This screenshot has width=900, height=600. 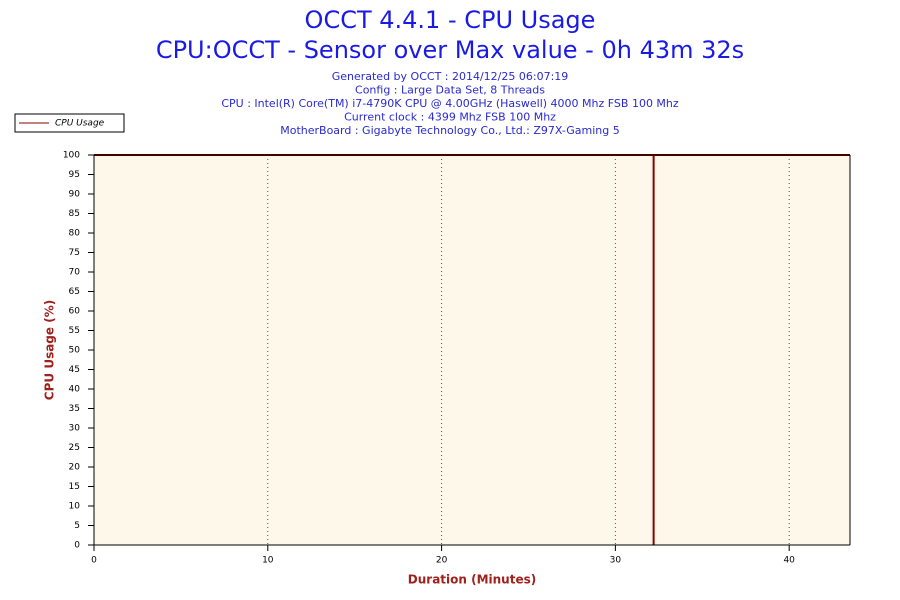 What do you see at coordinates (94, 561) in the screenshot?
I see `x-tick-label: 0` at bounding box center [94, 561].